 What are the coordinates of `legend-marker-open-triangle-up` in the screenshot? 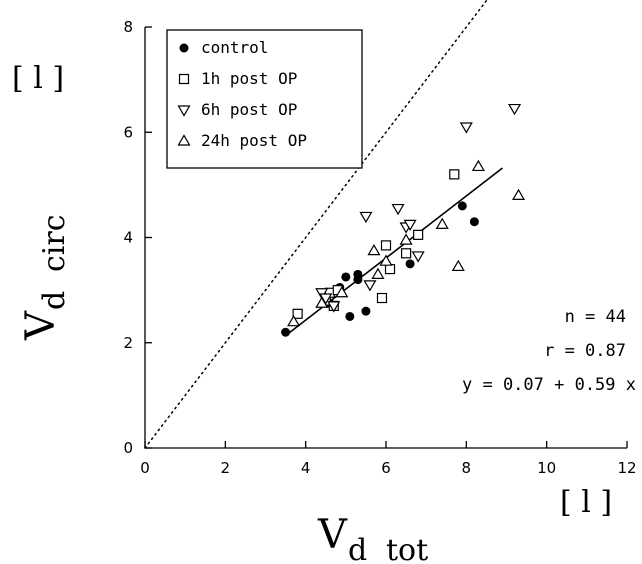 It's located at (184, 140).